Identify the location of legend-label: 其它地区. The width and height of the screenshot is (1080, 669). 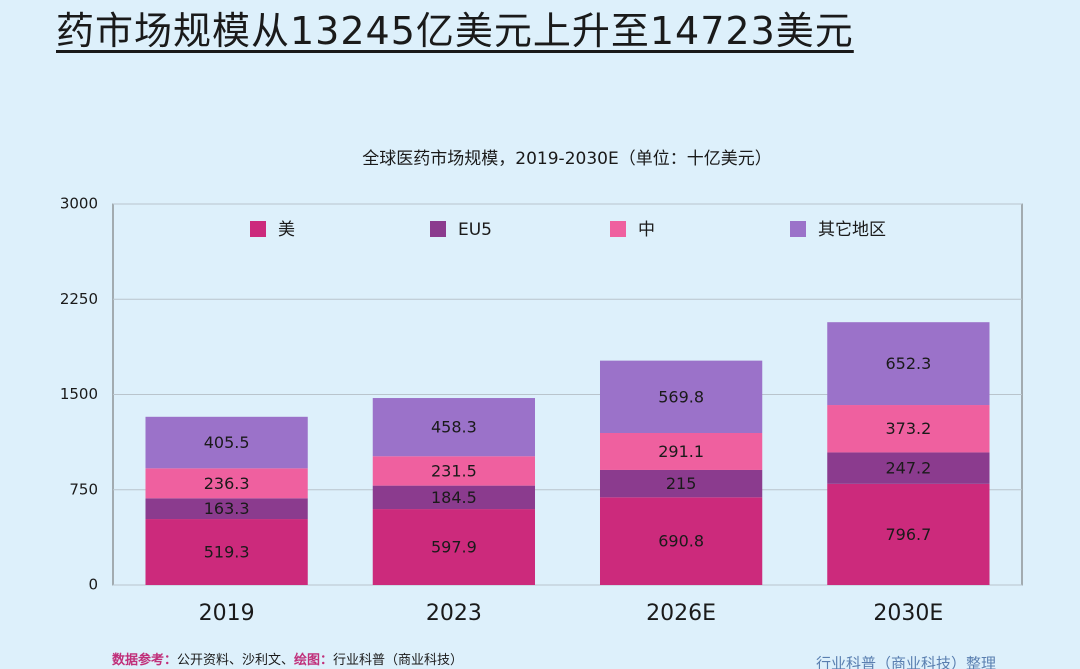
(852, 230).